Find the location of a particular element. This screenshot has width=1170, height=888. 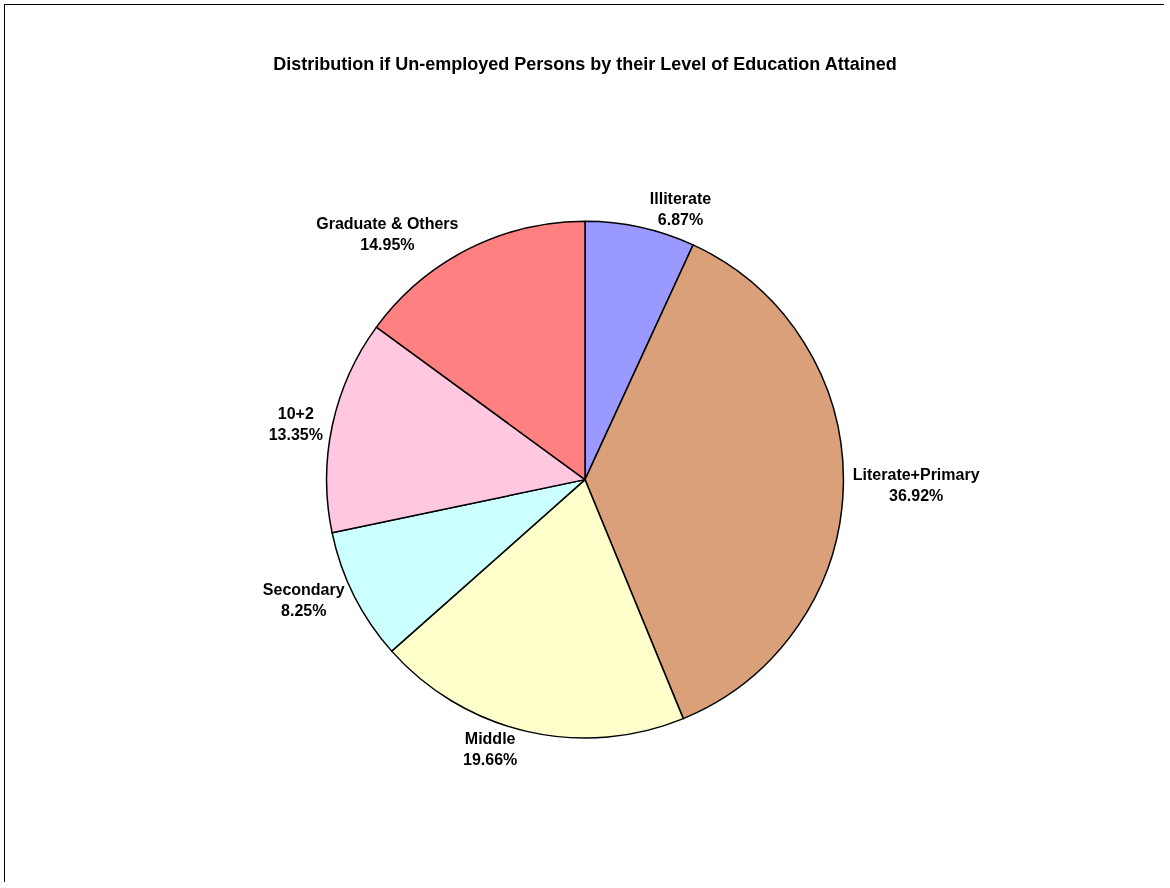

data-label: 8.25% is located at coordinates (304, 610).